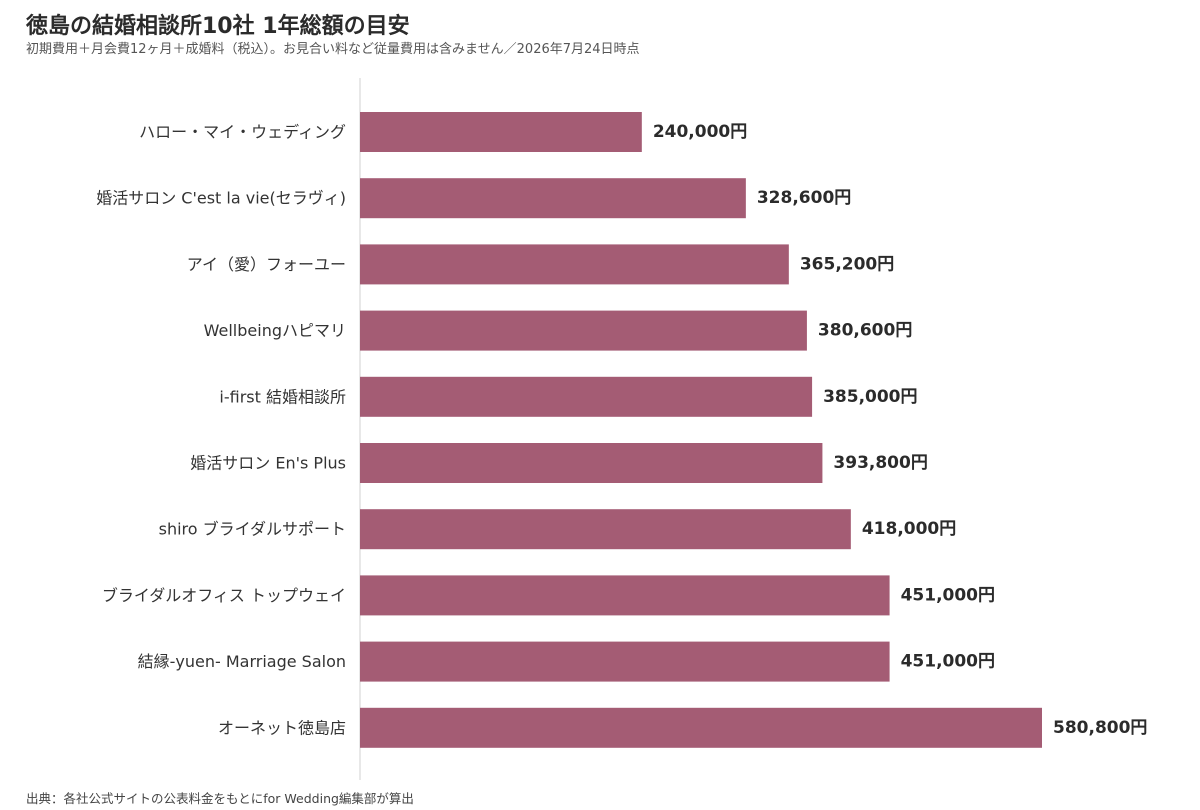 The width and height of the screenshot is (1200, 810). I want to click on value-label: 240,000円, so click(700, 132).